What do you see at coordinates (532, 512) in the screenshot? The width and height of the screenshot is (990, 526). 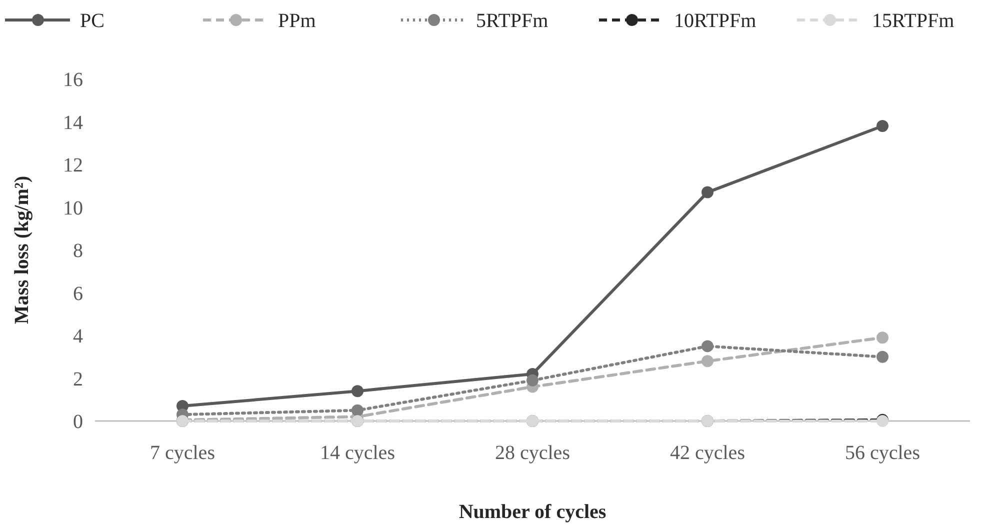 I see `x-axis-title: Number of cycles` at bounding box center [532, 512].